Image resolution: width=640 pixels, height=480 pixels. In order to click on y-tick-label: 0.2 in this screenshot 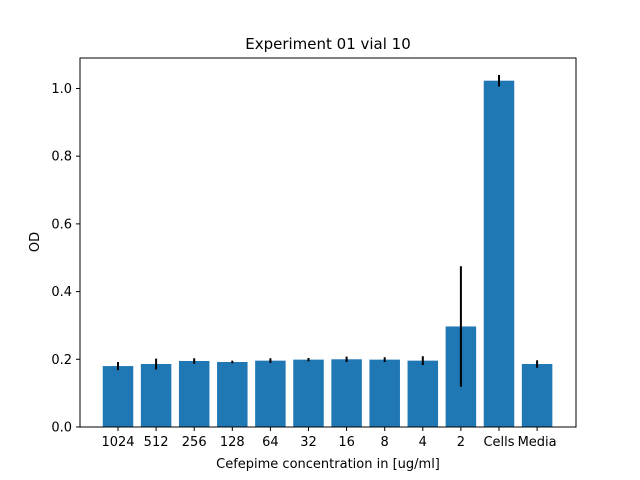, I will do `click(61, 360)`.